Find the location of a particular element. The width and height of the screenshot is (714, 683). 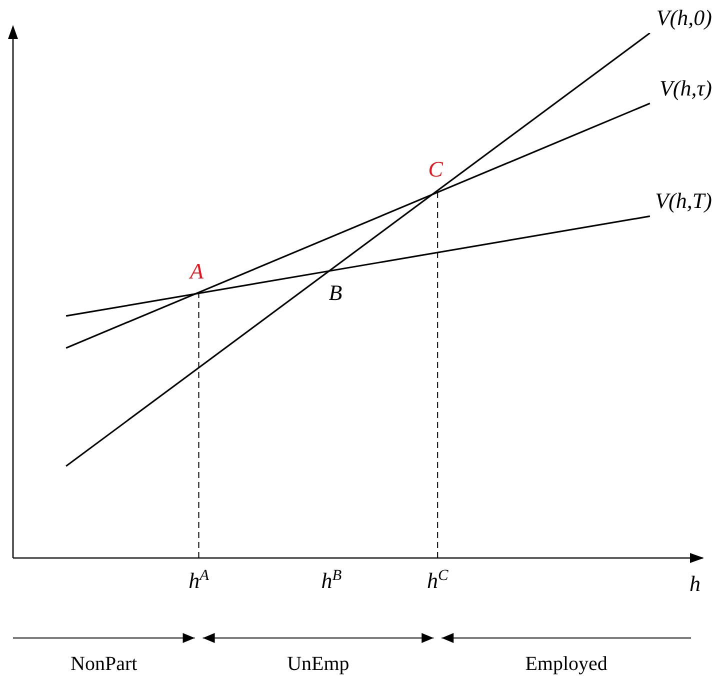

series-label: V(h,τ) is located at coordinates (685, 87).